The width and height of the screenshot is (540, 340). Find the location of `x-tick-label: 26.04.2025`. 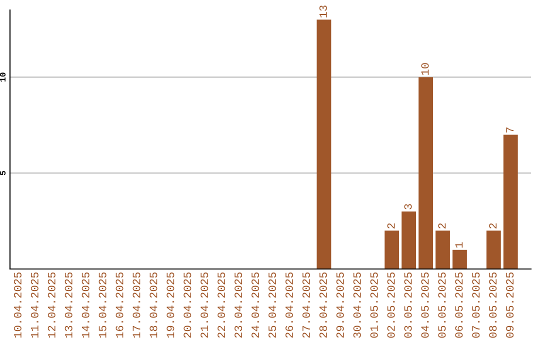

x-tick-label: 26.04.2025 is located at coordinates (289, 305).